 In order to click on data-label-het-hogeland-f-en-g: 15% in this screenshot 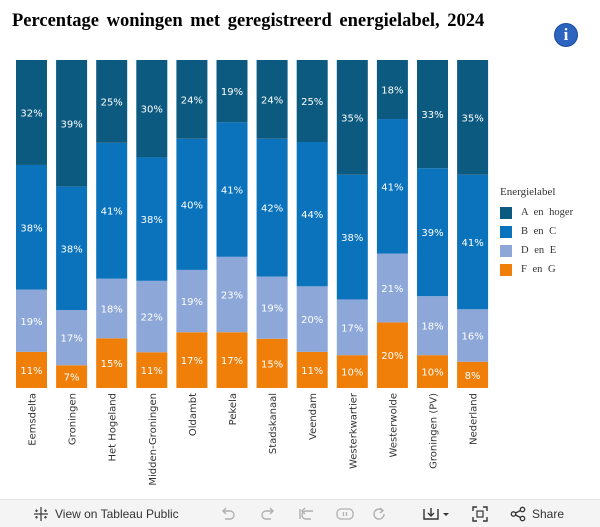, I will do `click(112, 364)`.